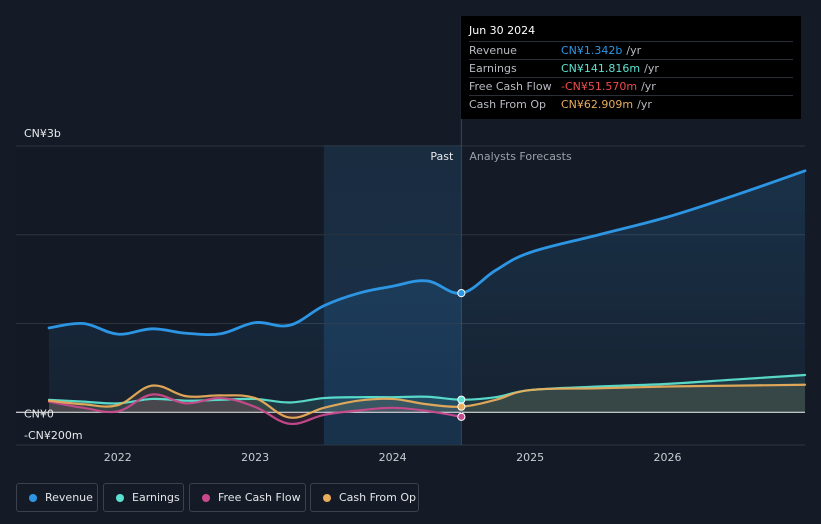 This screenshot has width=821, height=524. What do you see at coordinates (461, 399) in the screenshot?
I see `earnings-marker` at bounding box center [461, 399].